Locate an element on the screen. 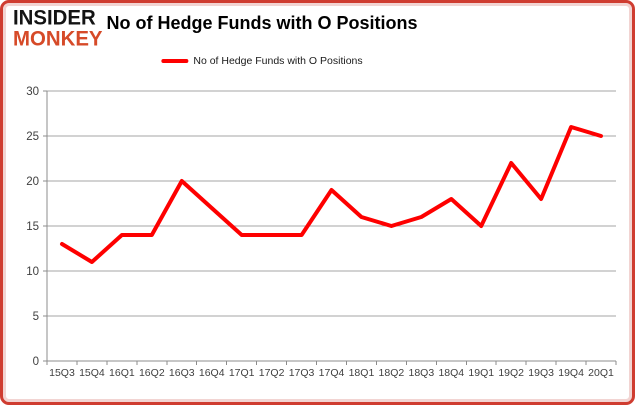  legend-line-swatch is located at coordinates (175, 61).